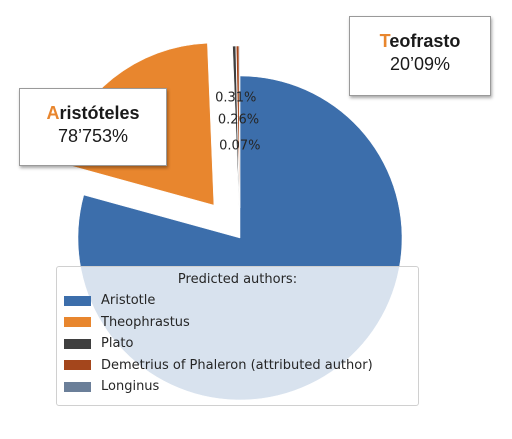  I want to click on legend-item-plato: Plato, so click(237, 344).